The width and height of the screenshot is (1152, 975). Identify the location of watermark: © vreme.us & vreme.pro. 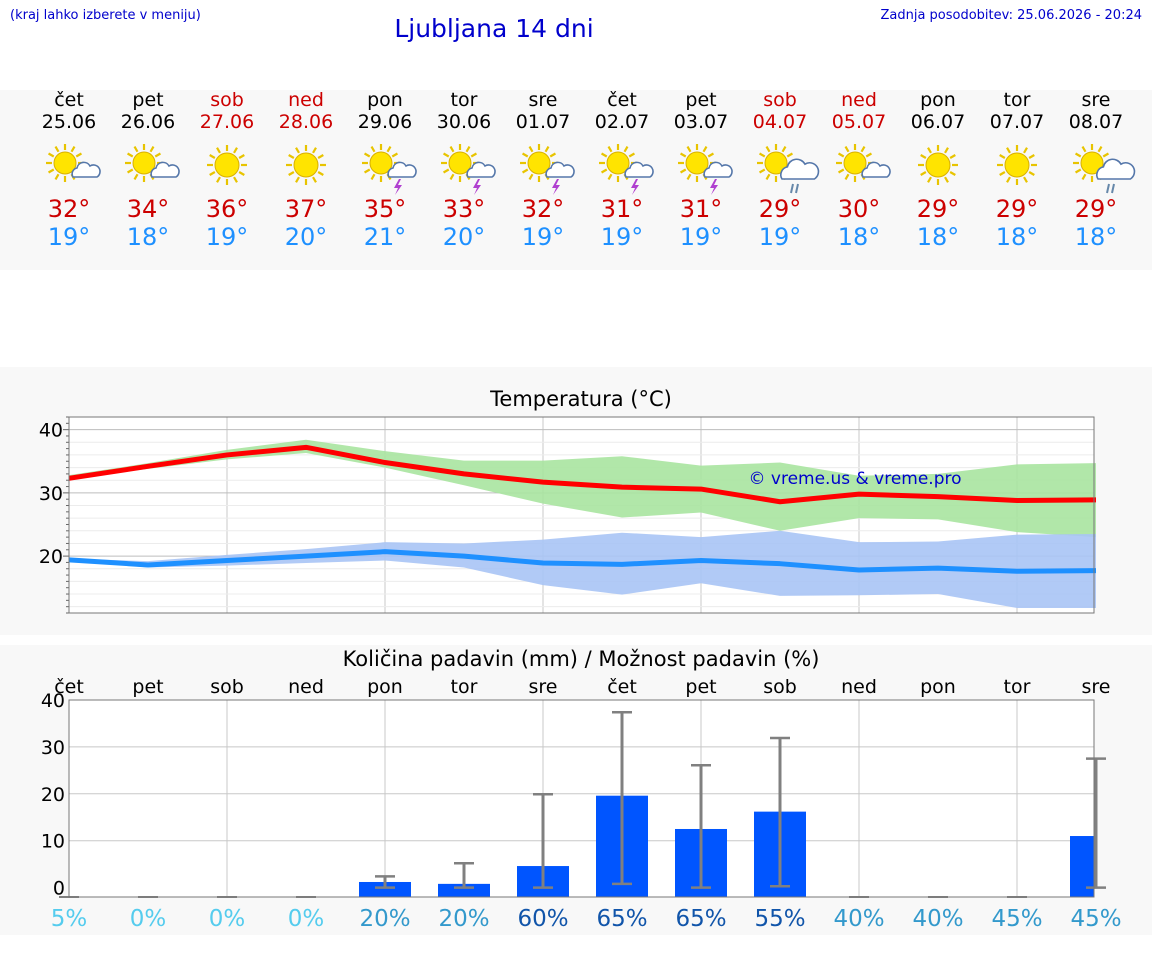
(854, 479).